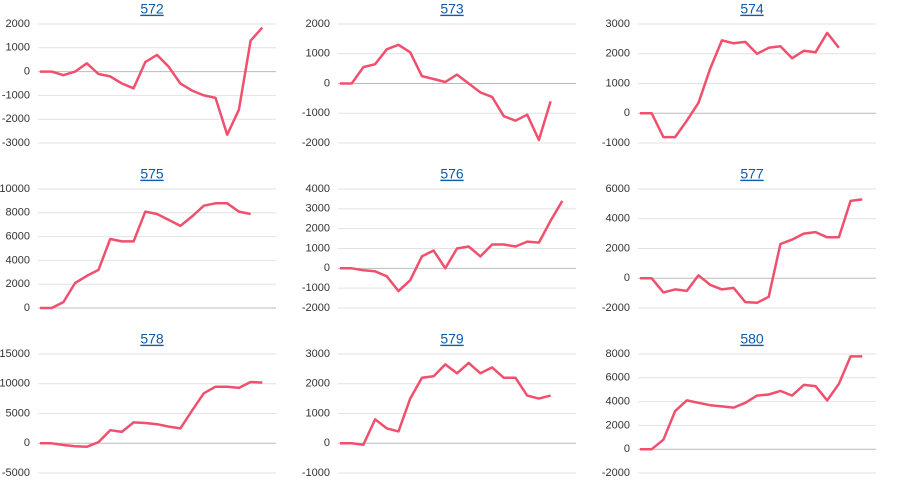 Image resolution: width=900 pixels, height=495 pixels. What do you see at coordinates (152, 174) in the screenshot?
I see `chart-title: 575` at bounding box center [152, 174].